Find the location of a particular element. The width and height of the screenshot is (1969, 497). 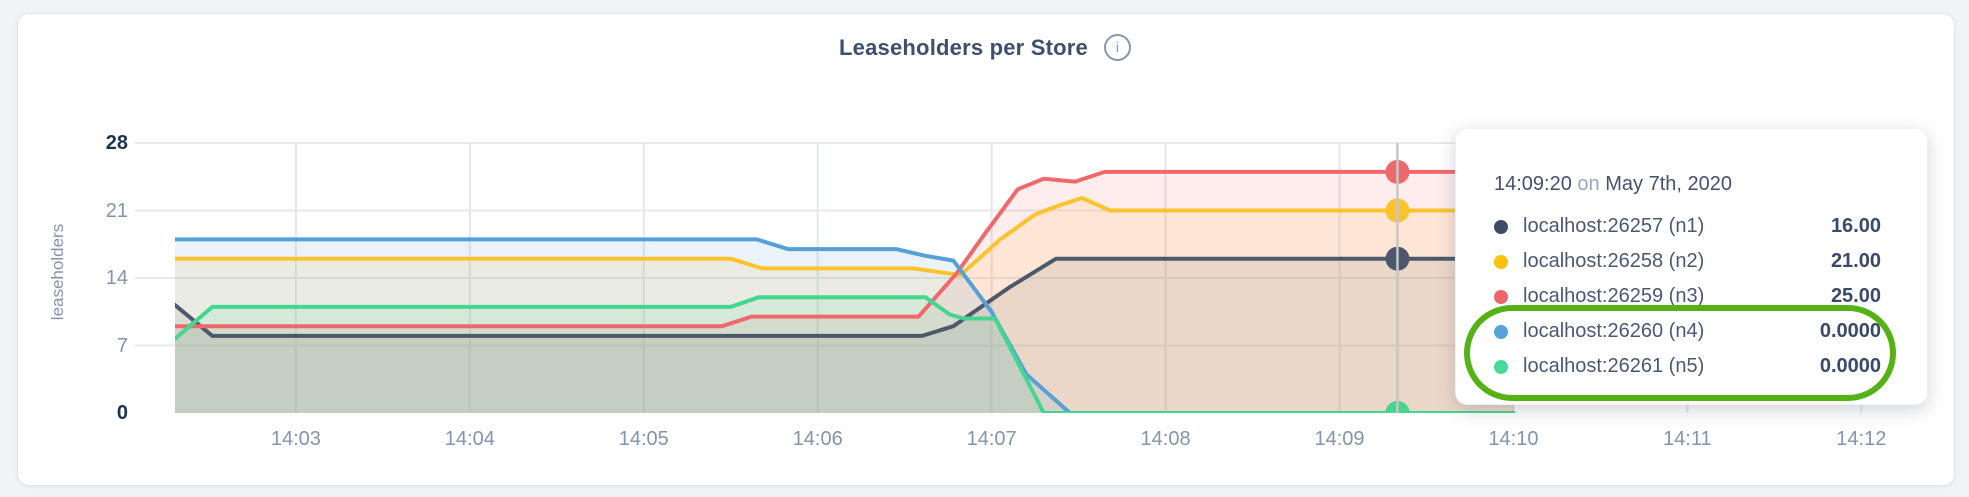

x-tick-label: 14:03 is located at coordinates (295, 439).